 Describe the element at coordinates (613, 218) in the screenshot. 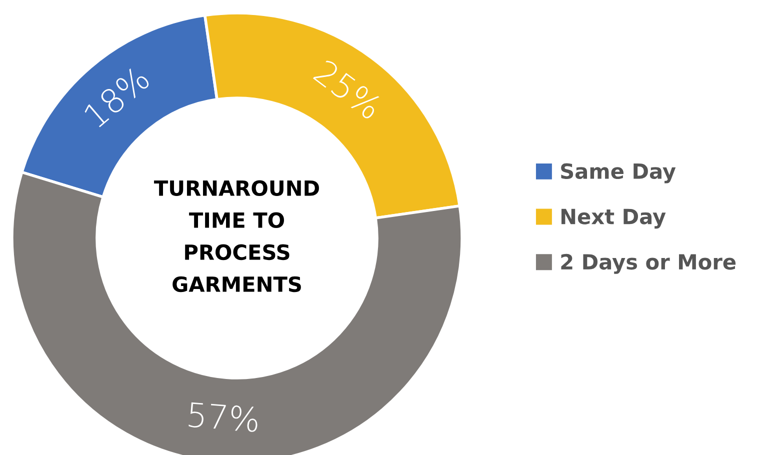

I see `legend-label: Next Day` at that location.